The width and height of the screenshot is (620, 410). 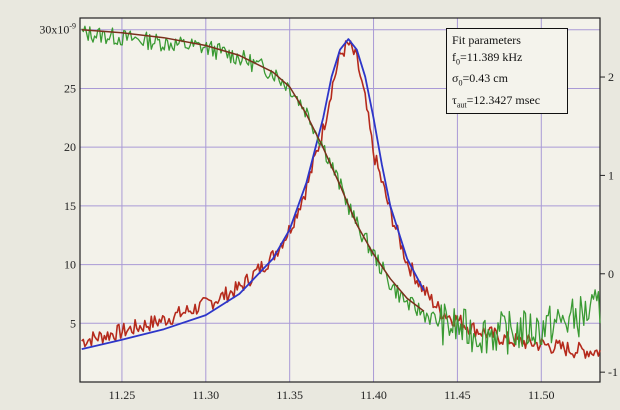 I want to click on x-tick-label: 11.35, so click(x=289, y=395).